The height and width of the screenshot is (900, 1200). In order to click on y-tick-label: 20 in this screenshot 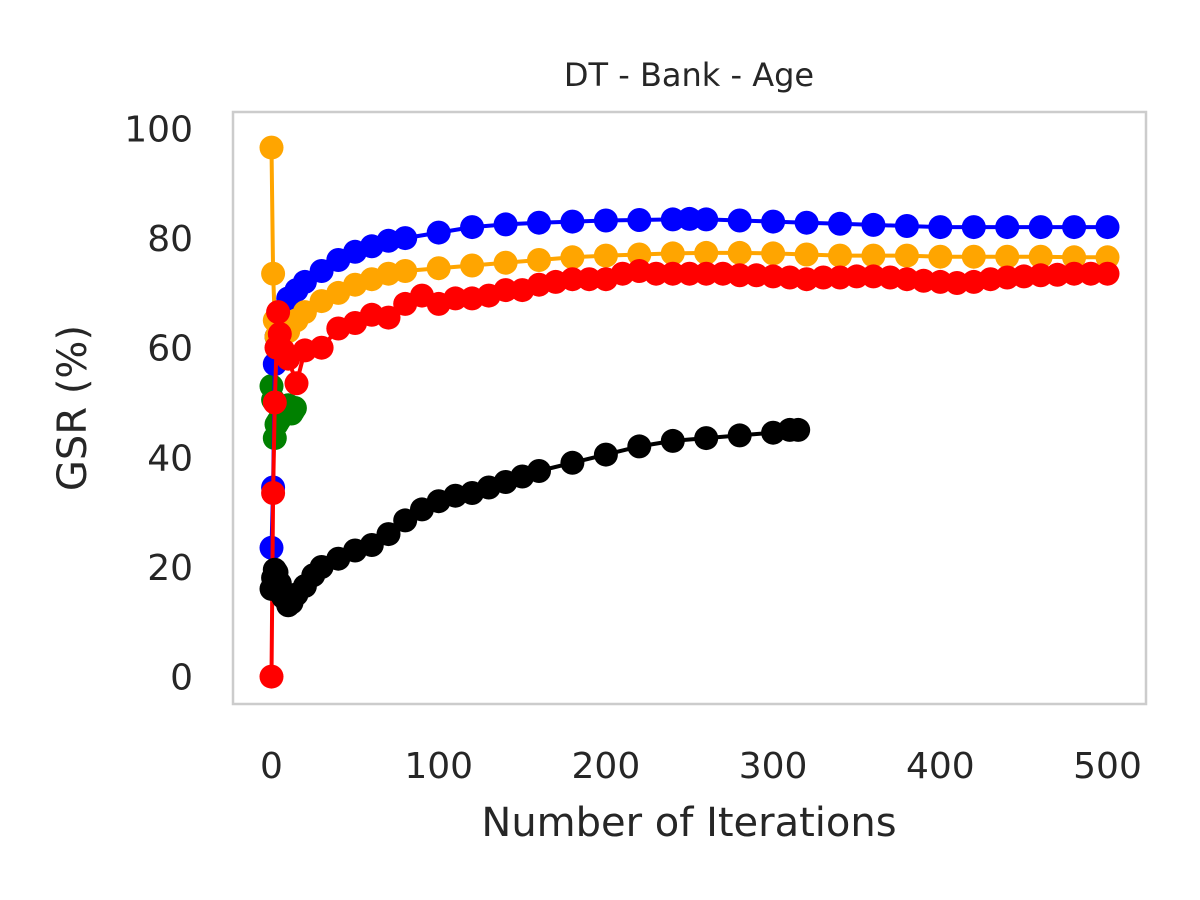, I will do `click(170, 568)`.